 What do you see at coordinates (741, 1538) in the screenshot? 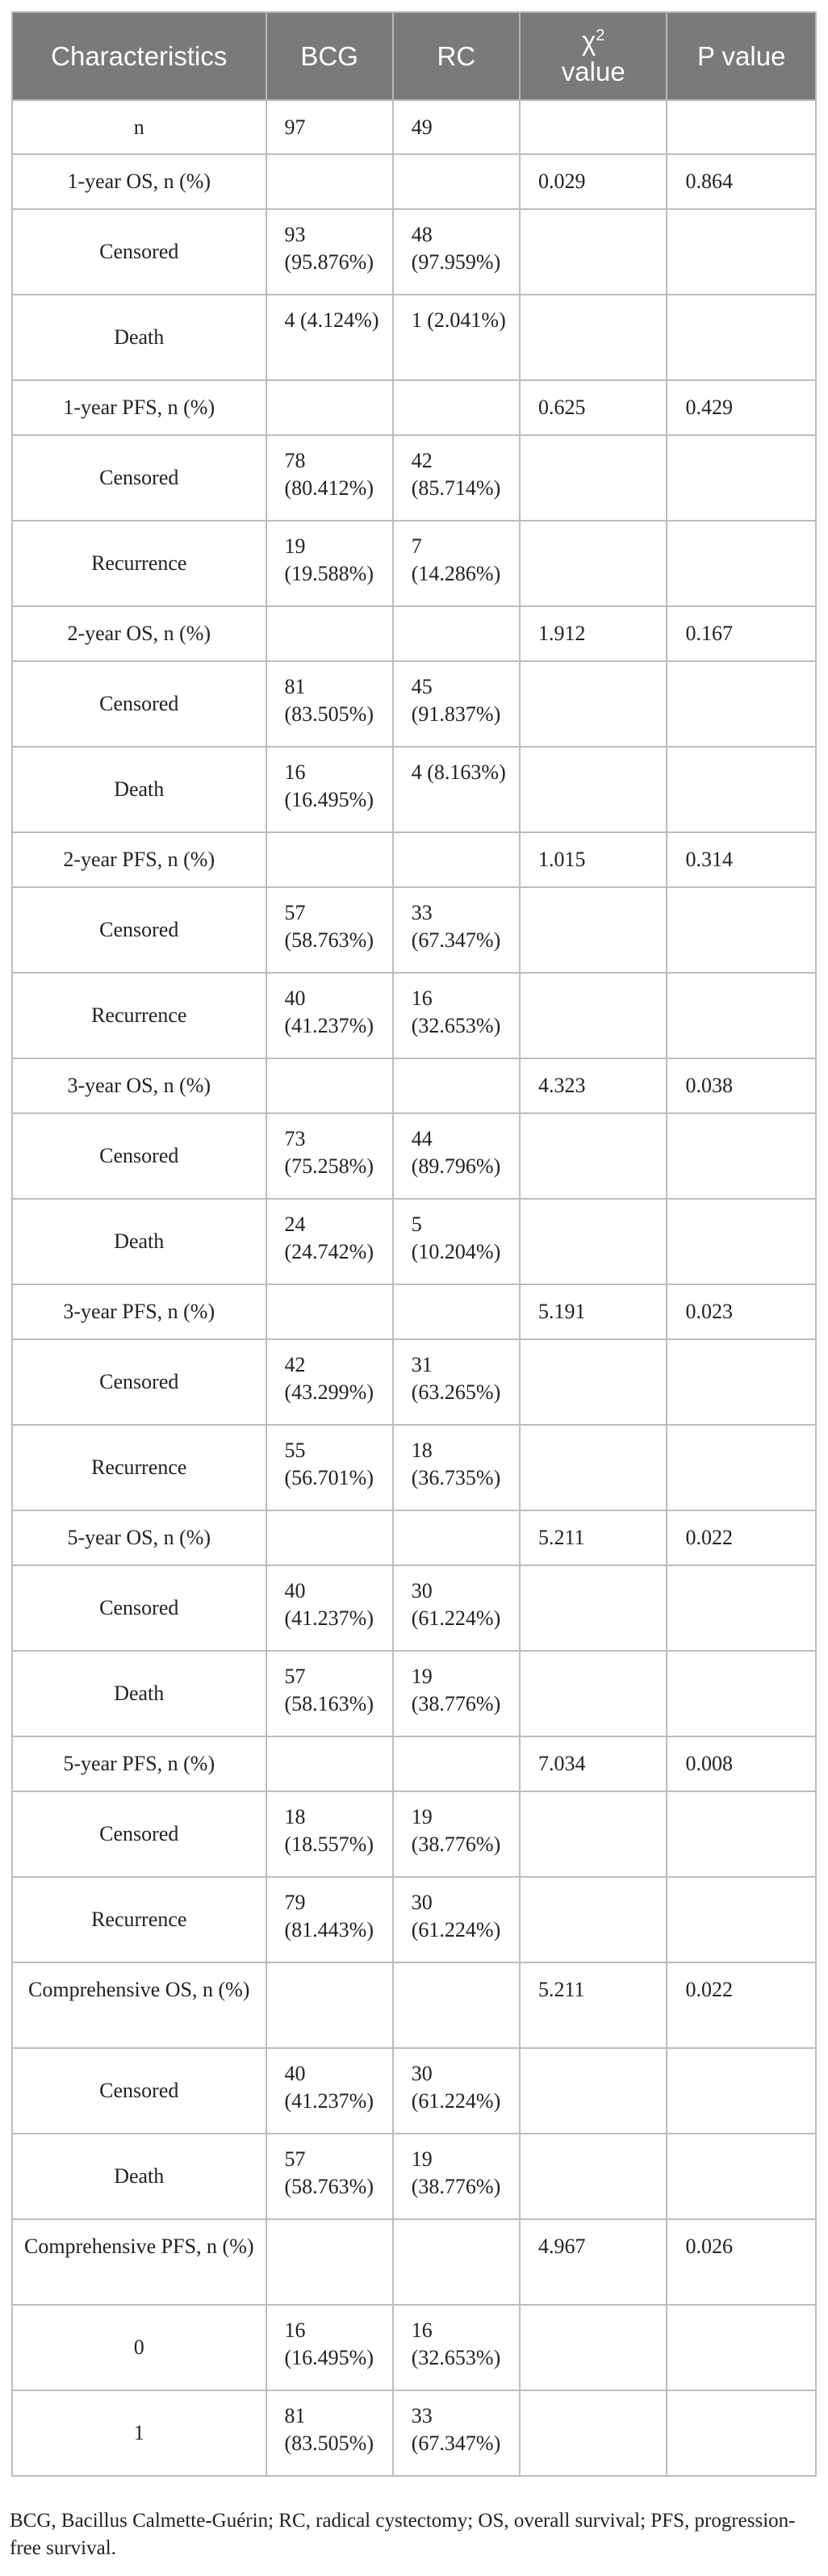
I see `cell-p-value: 0.022` at bounding box center [741, 1538].